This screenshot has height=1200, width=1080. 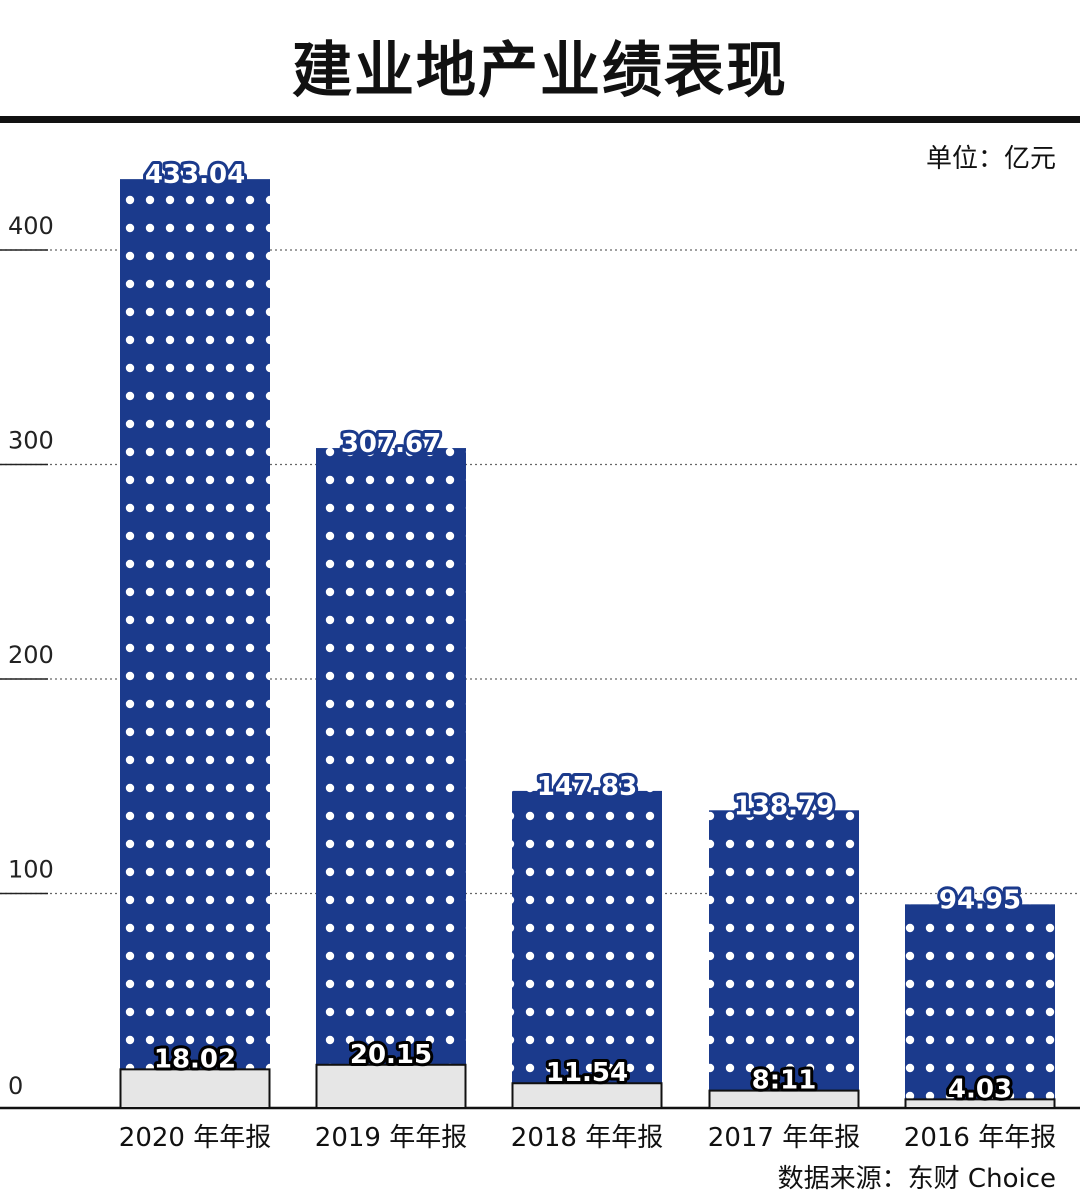 What do you see at coordinates (195, 1059) in the screenshot?
I see `profit-value-label: 18.02` at bounding box center [195, 1059].